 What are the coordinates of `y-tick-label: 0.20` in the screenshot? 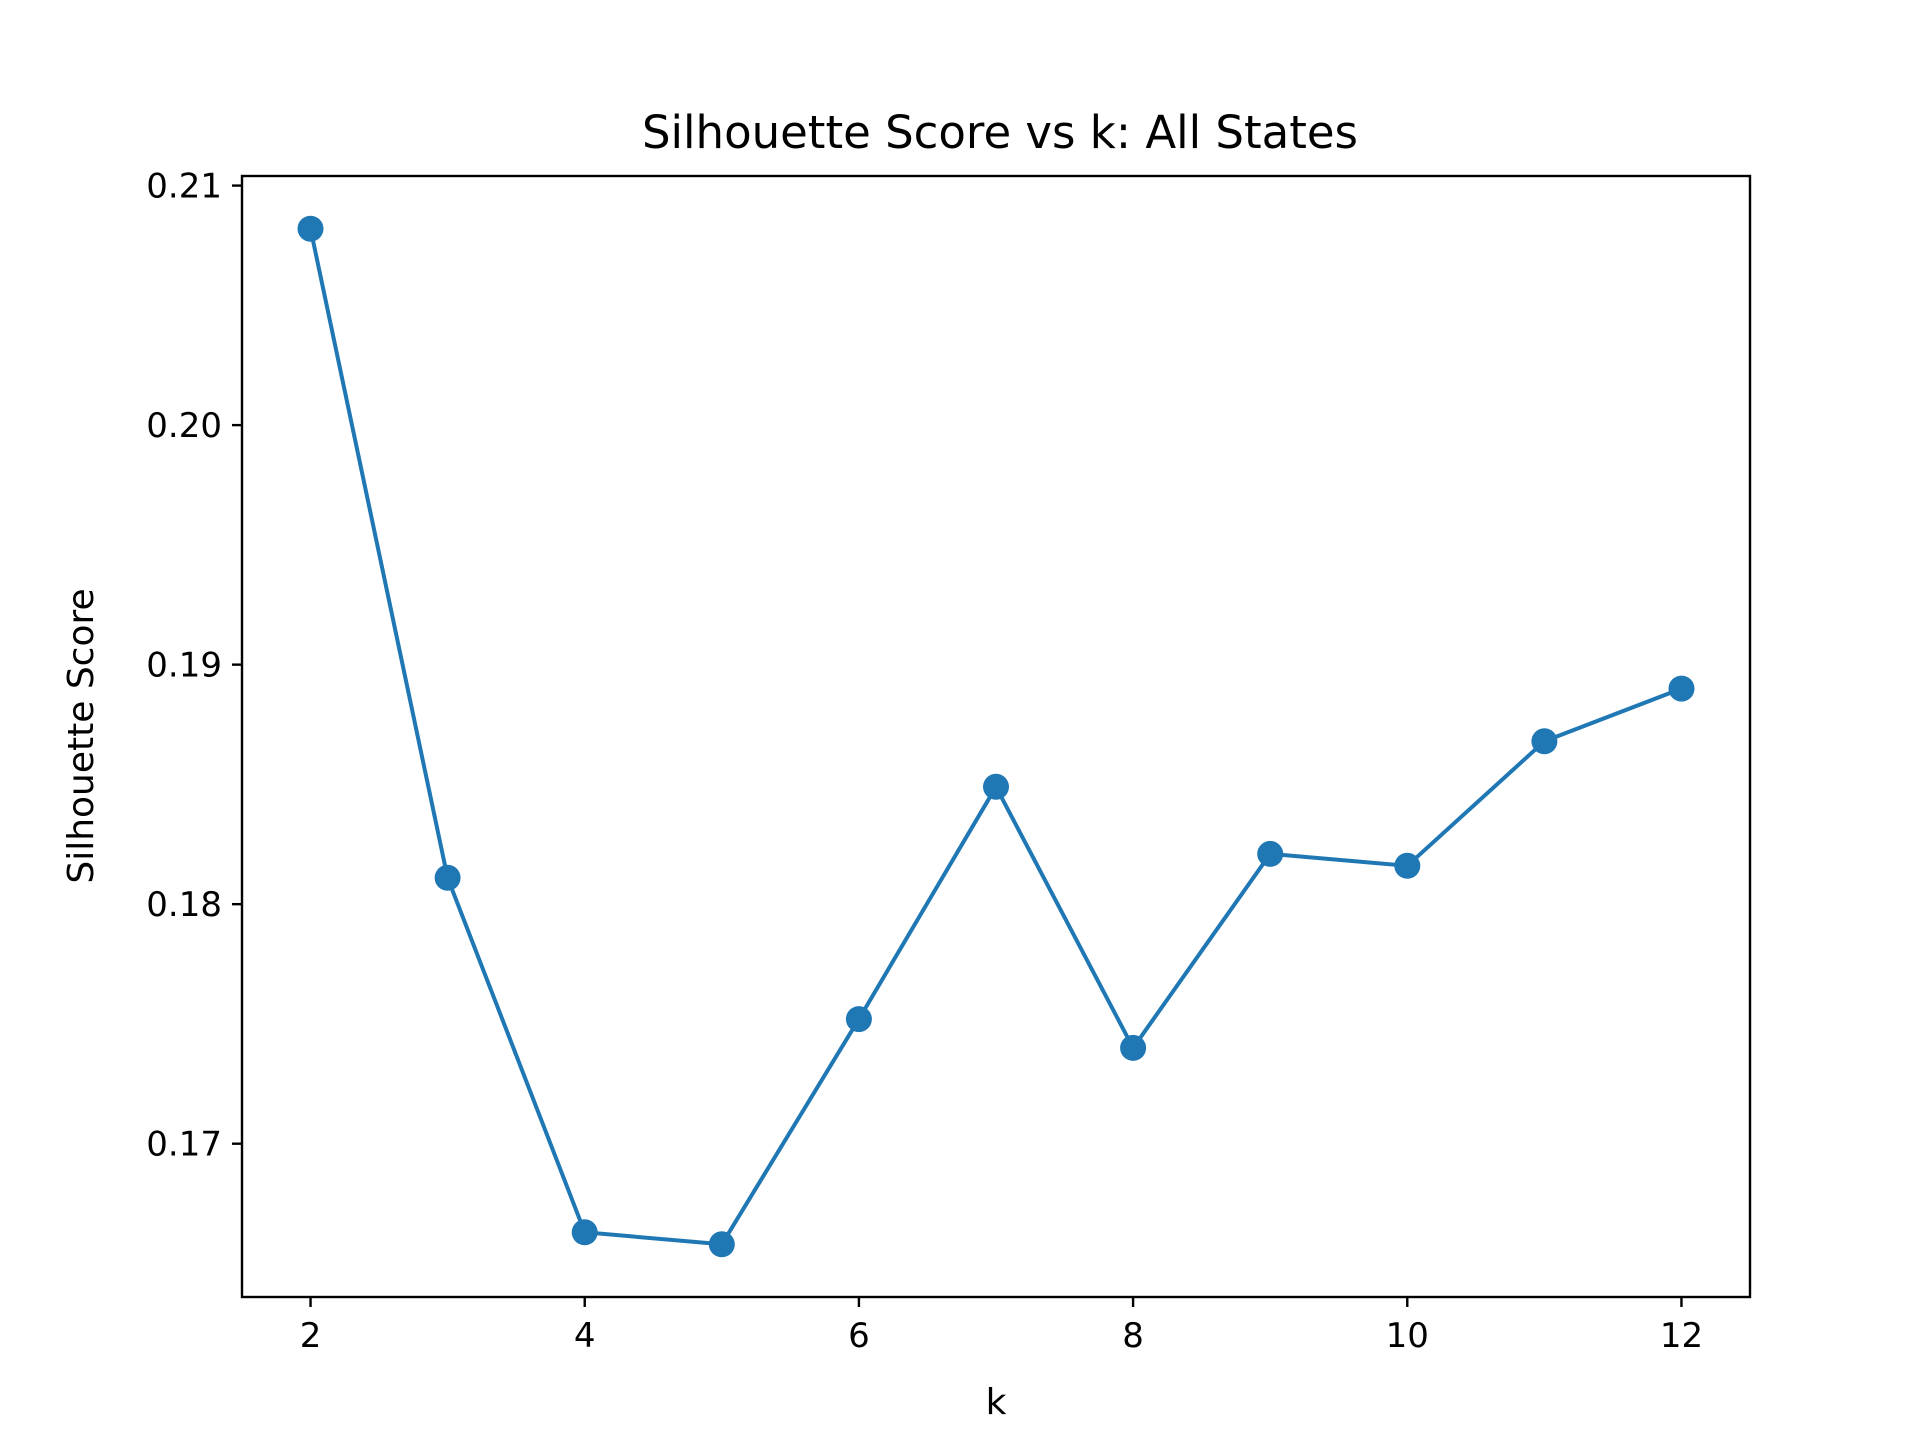 It's located at (184, 426).